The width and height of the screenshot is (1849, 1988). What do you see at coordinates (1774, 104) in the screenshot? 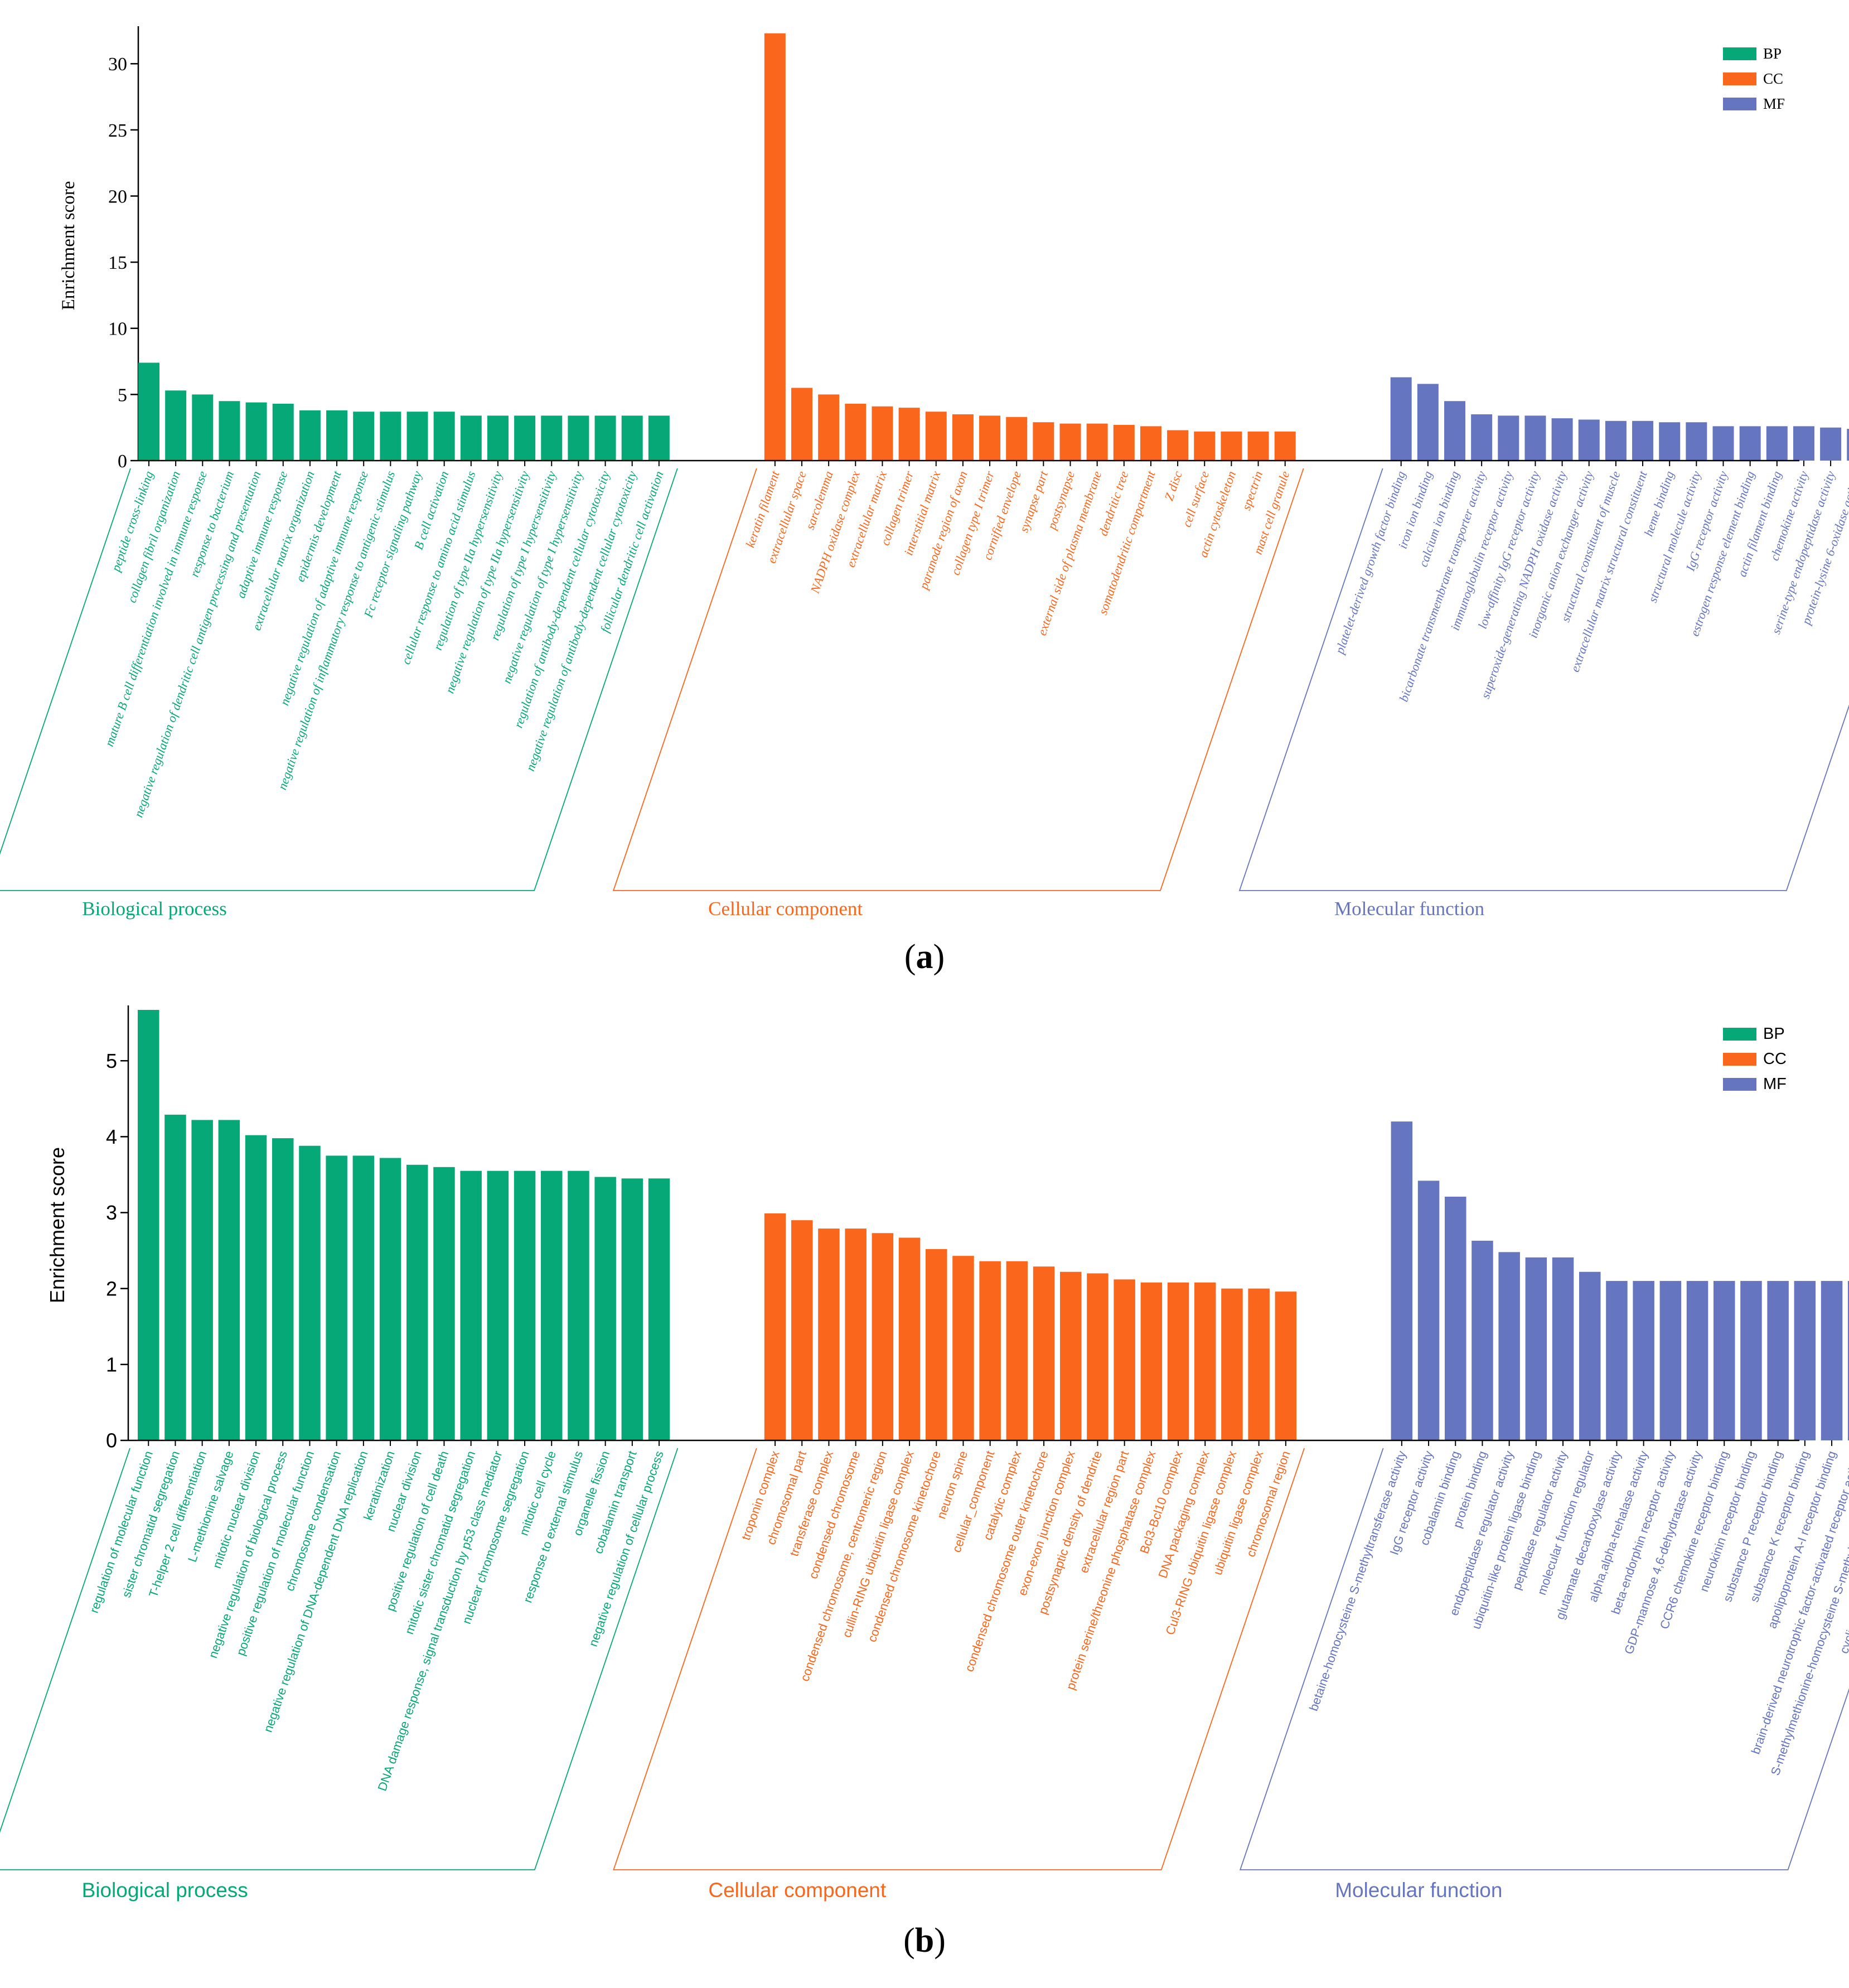
I see `legend-label-mf: MF` at bounding box center [1774, 104].